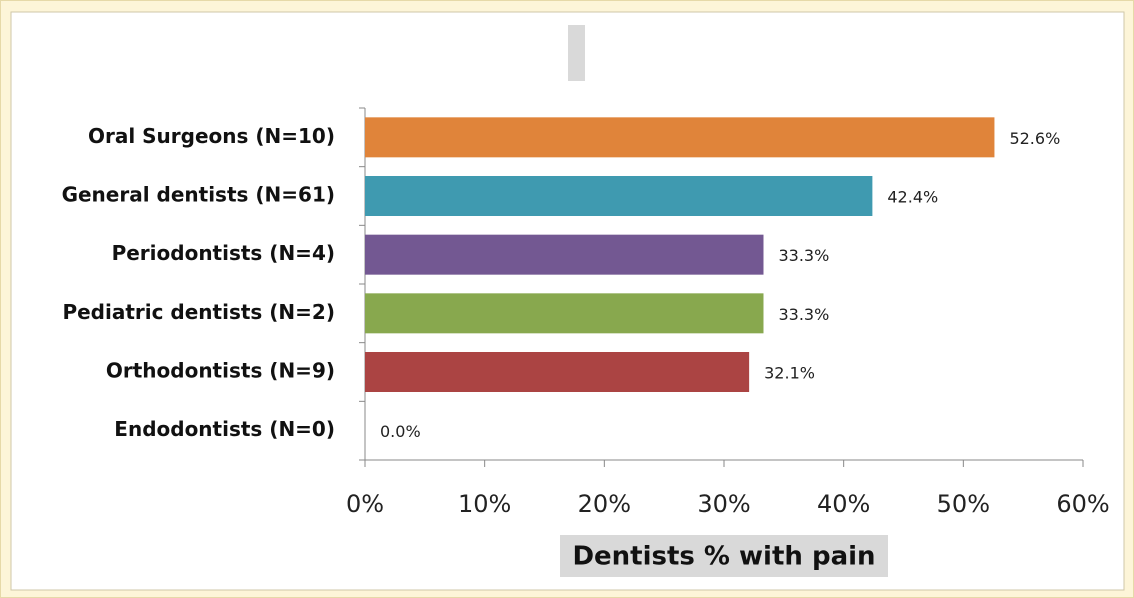 This screenshot has height=598, width=1134. Describe the element at coordinates (723, 504) in the screenshot. I see `x-tick-label: 30%` at that location.